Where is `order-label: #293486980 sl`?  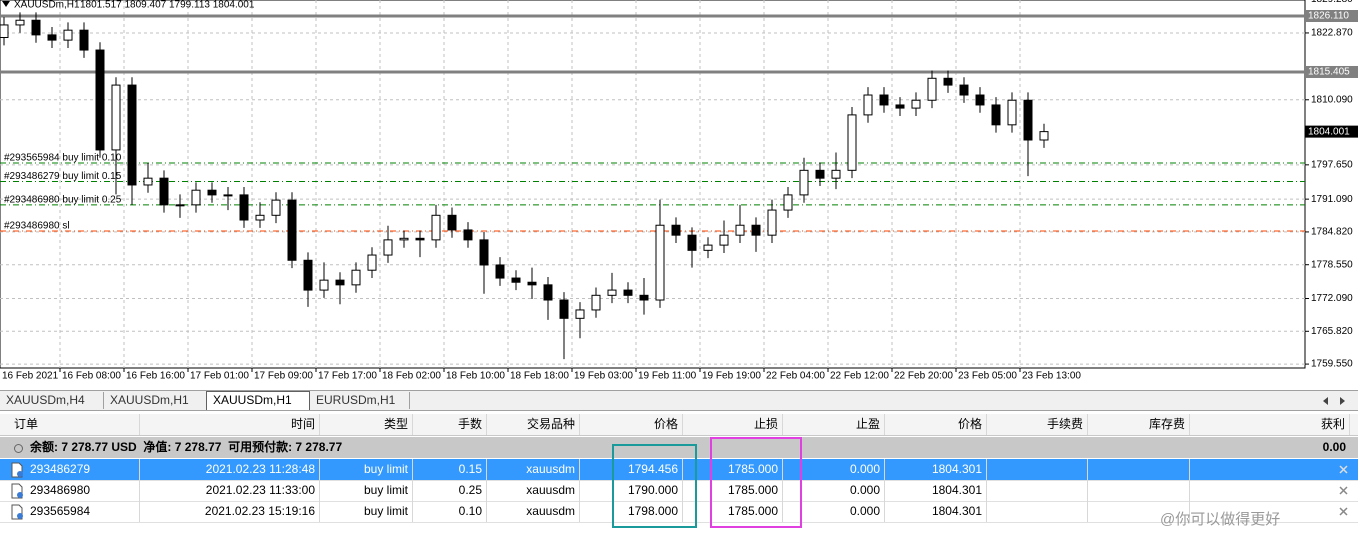 order-label: #293486980 sl is located at coordinates (37, 226).